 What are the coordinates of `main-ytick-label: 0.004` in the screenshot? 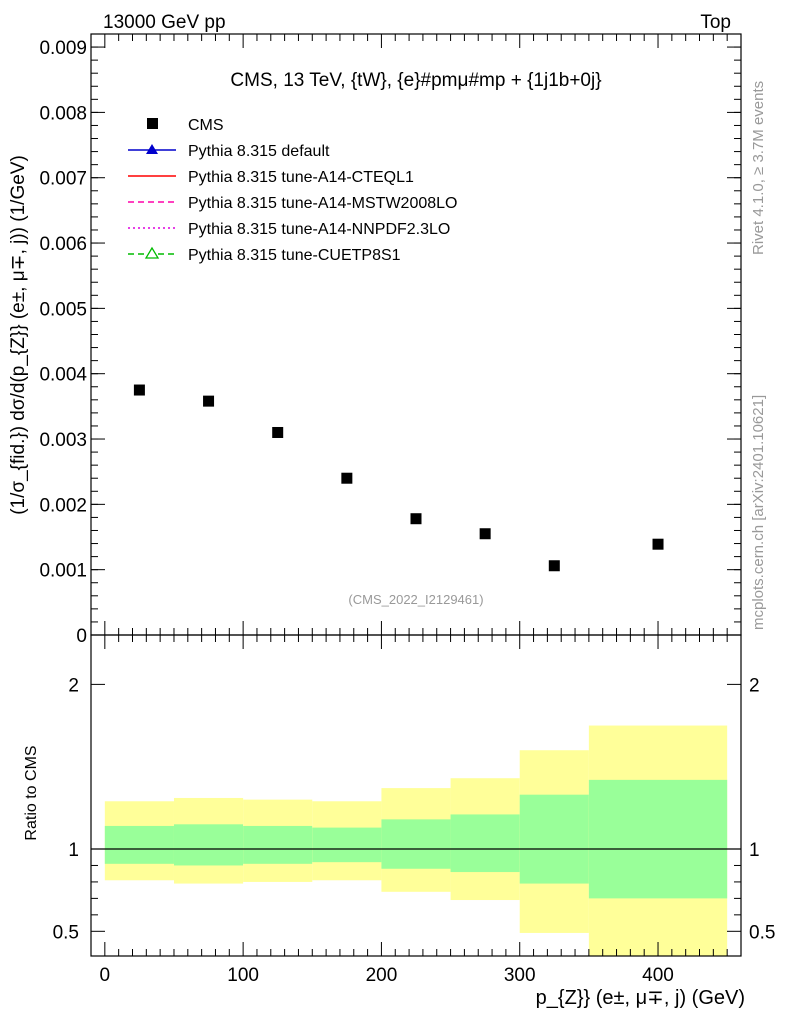 It's located at (63, 375).